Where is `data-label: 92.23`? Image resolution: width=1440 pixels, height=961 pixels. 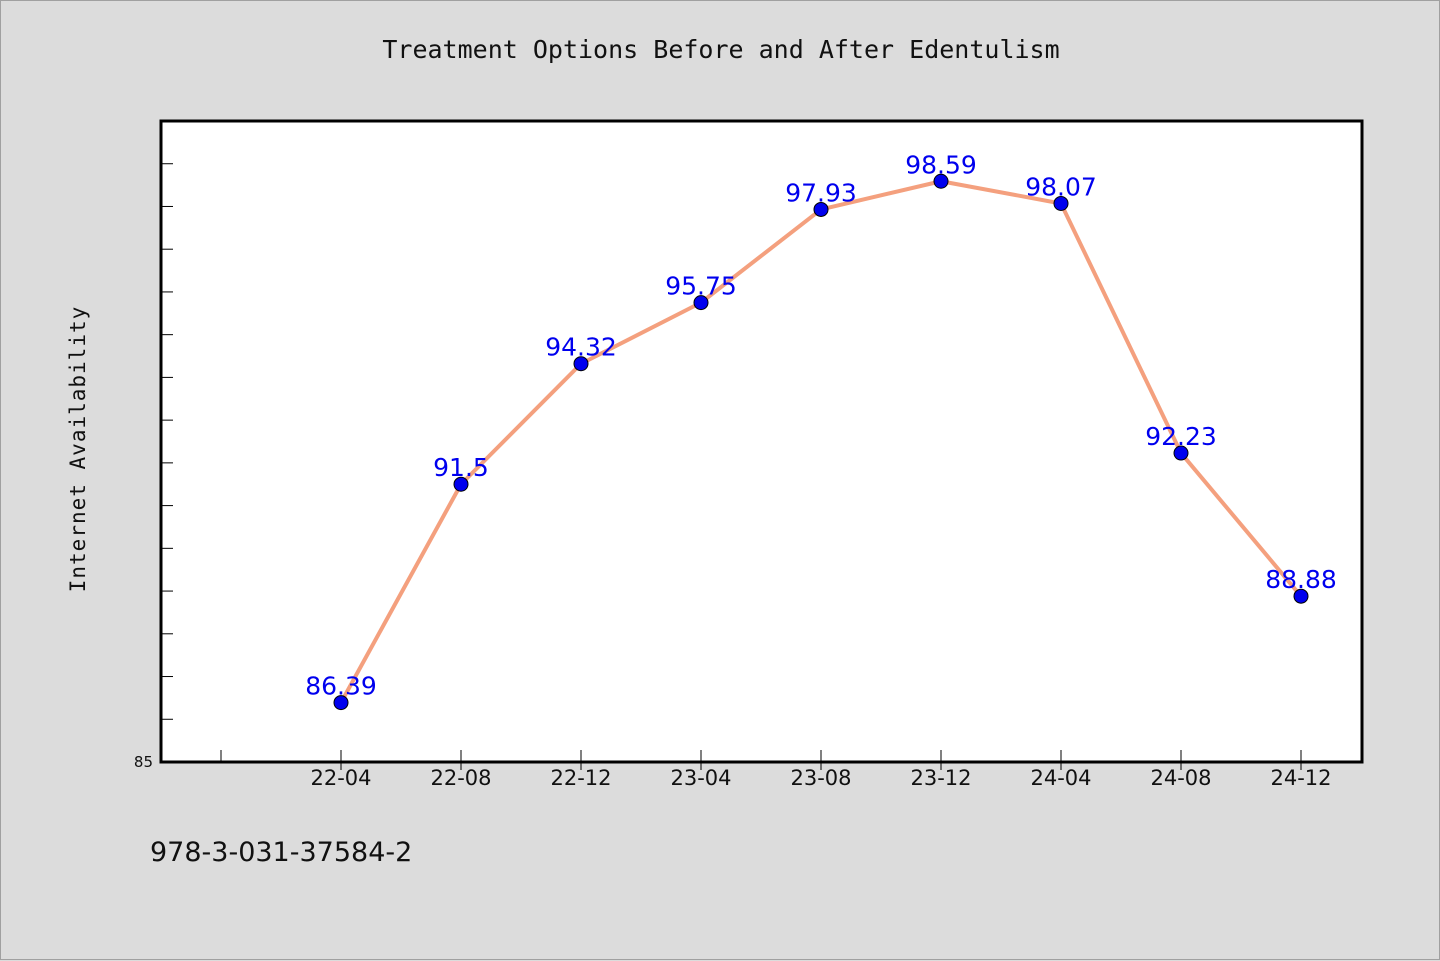 data-label: 92.23 is located at coordinates (1181, 436).